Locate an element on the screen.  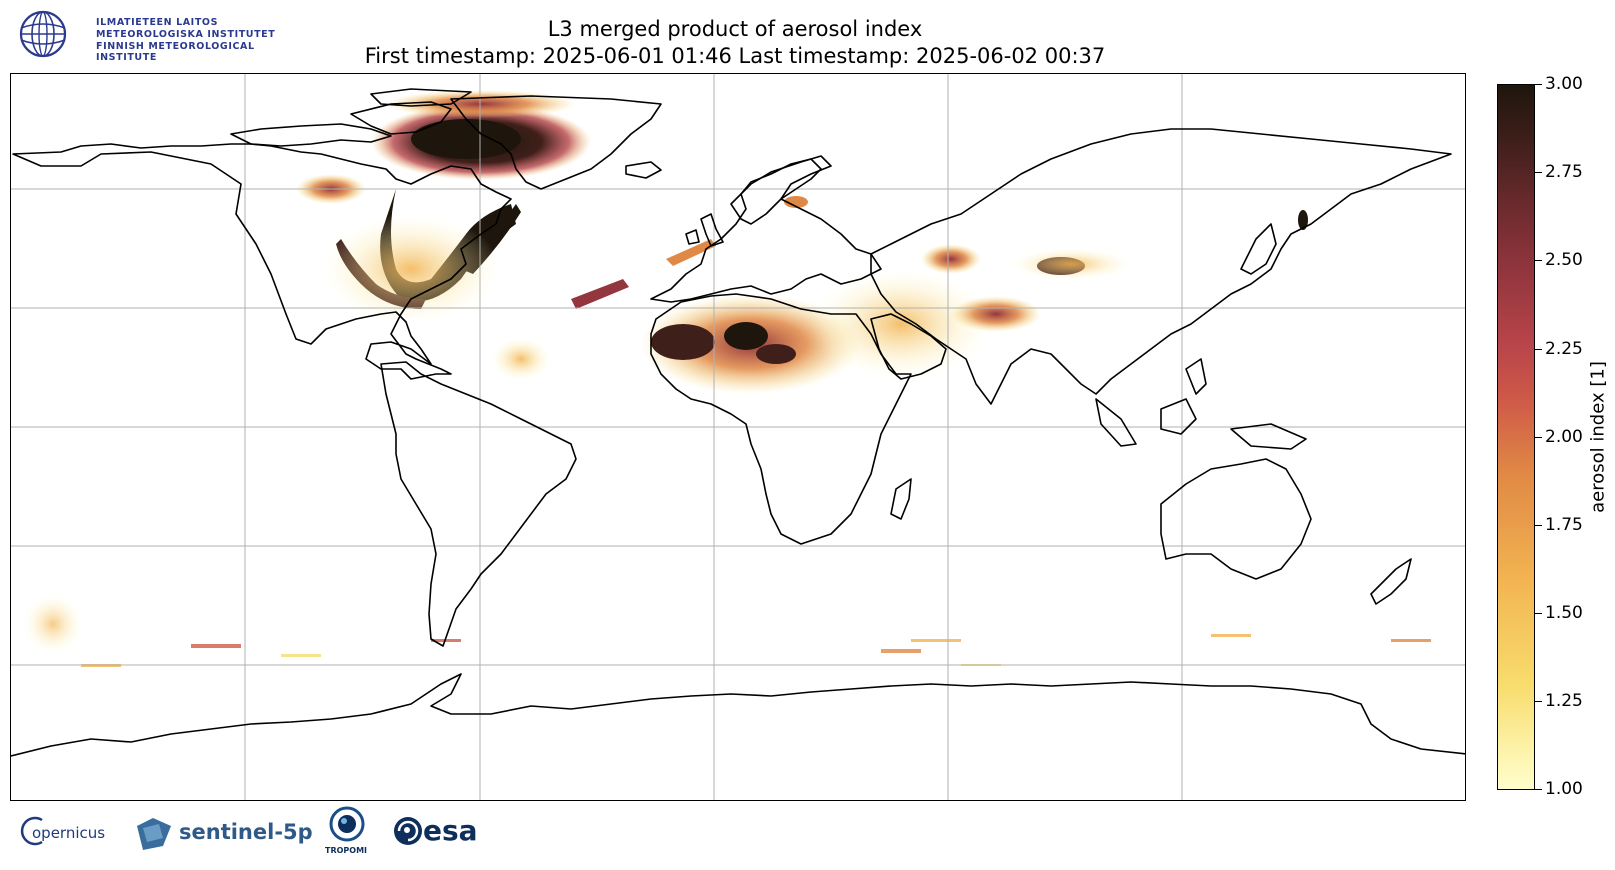
aerosol-caspian is located at coordinates (951, 259).